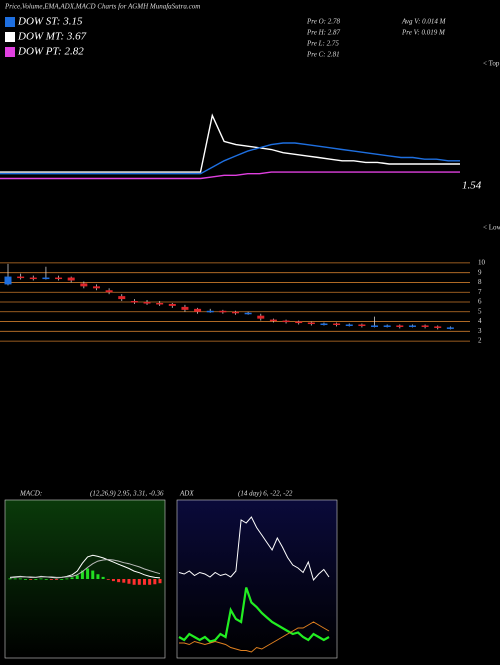 This screenshot has width=500, height=665. Describe the element at coordinates (480, 302) in the screenshot. I see `y-tick-label: 6` at that location.